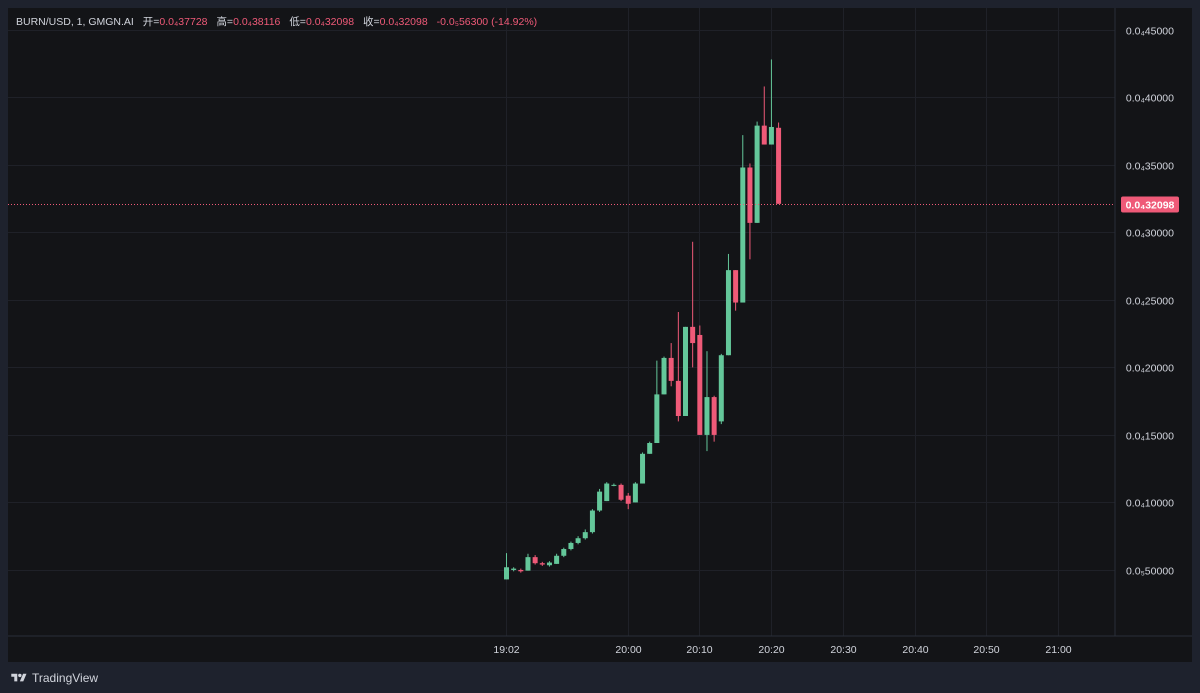 The width and height of the screenshot is (1200, 693). Describe the element at coordinates (75, 22) in the screenshot. I see `symbol-label: BURN/USD, 1, GMGN.AI` at that location.